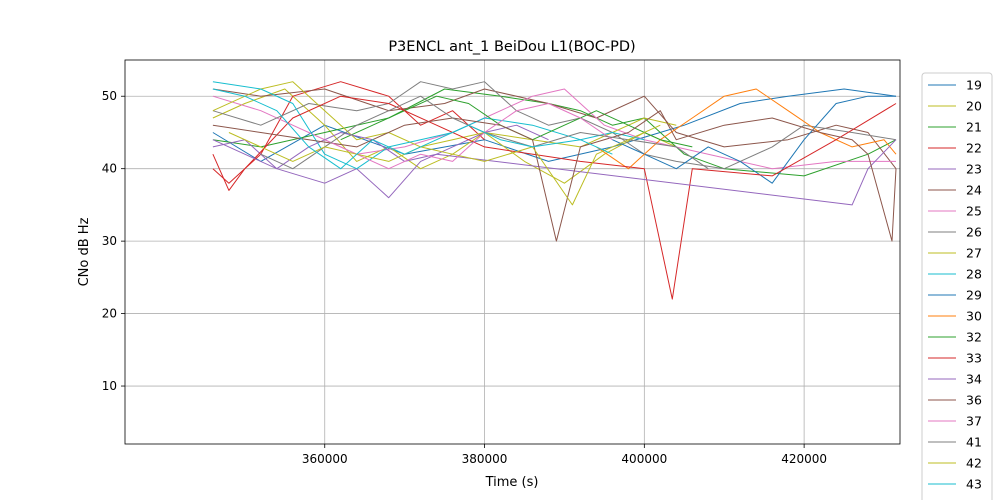  What do you see at coordinates (974, 400) in the screenshot?
I see `legend-label: 36` at bounding box center [974, 400].